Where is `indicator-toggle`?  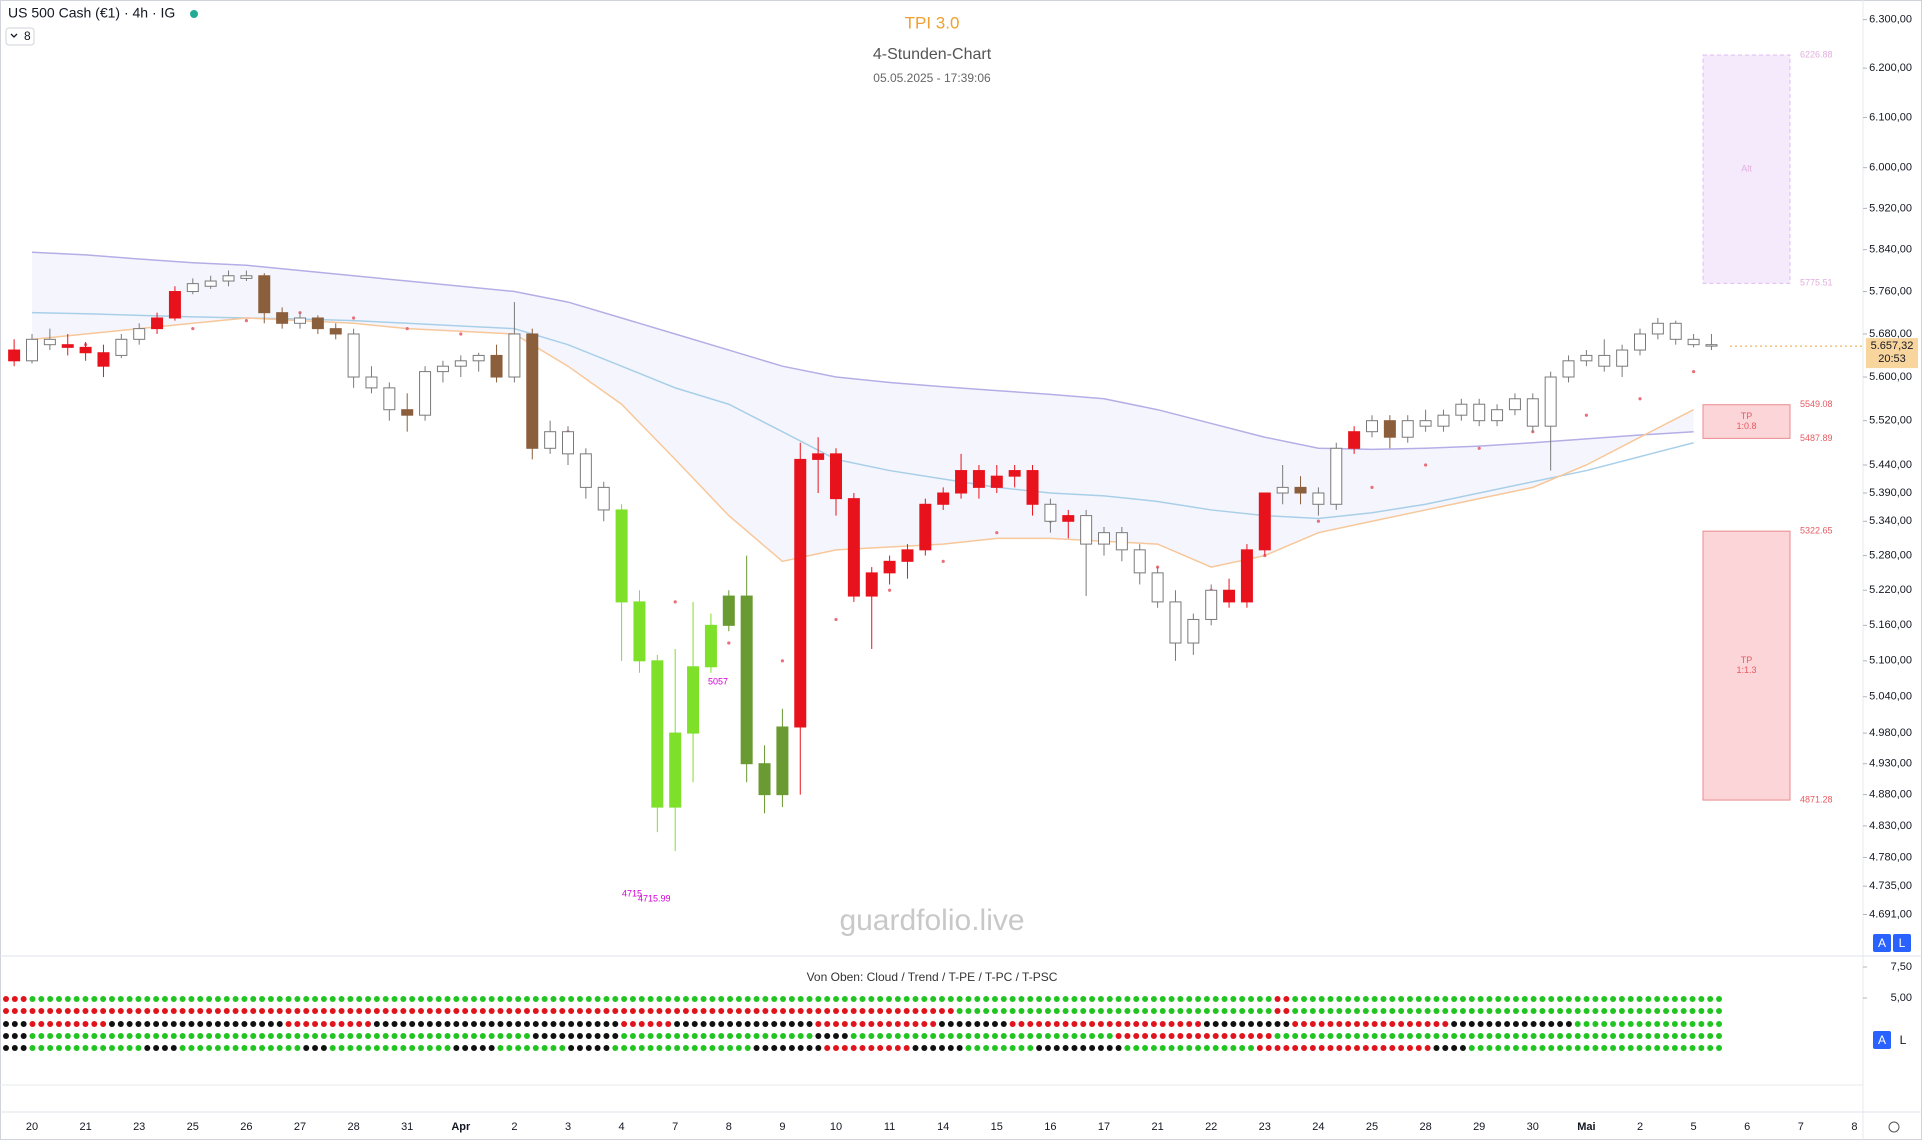
indicator-toggle is located at coordinates (20, 36).